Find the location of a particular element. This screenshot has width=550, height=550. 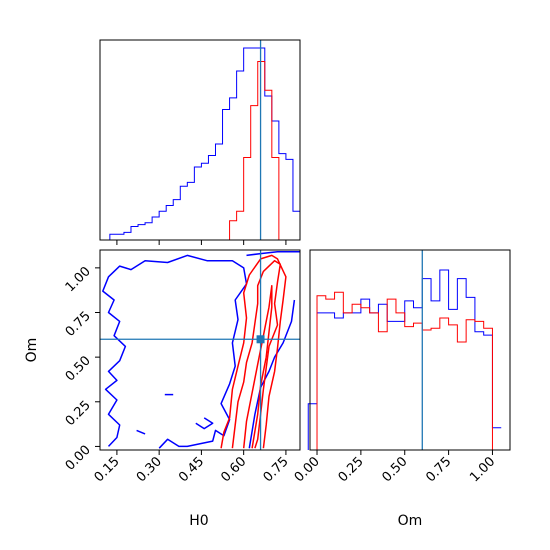

om-hist-blue is located at coordinates (404, 359).